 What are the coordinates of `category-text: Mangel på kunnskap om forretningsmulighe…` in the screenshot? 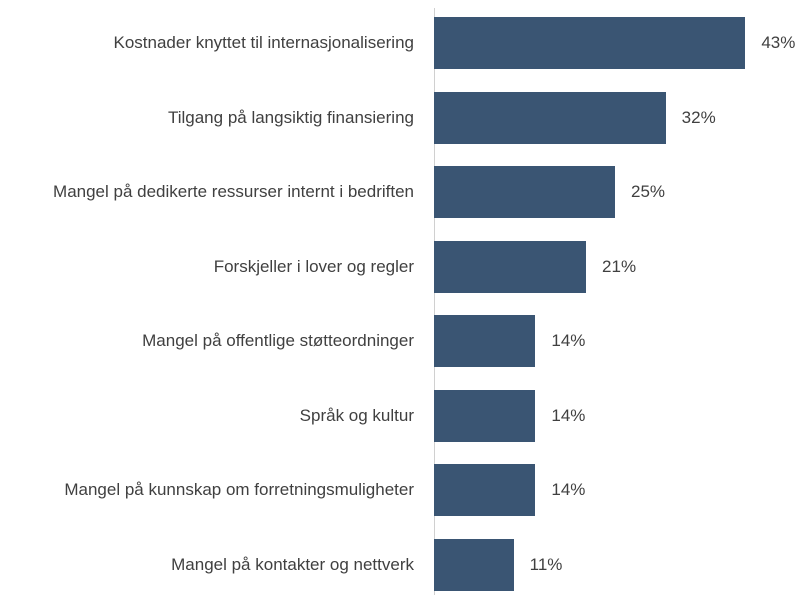 It's located at (239, 490).